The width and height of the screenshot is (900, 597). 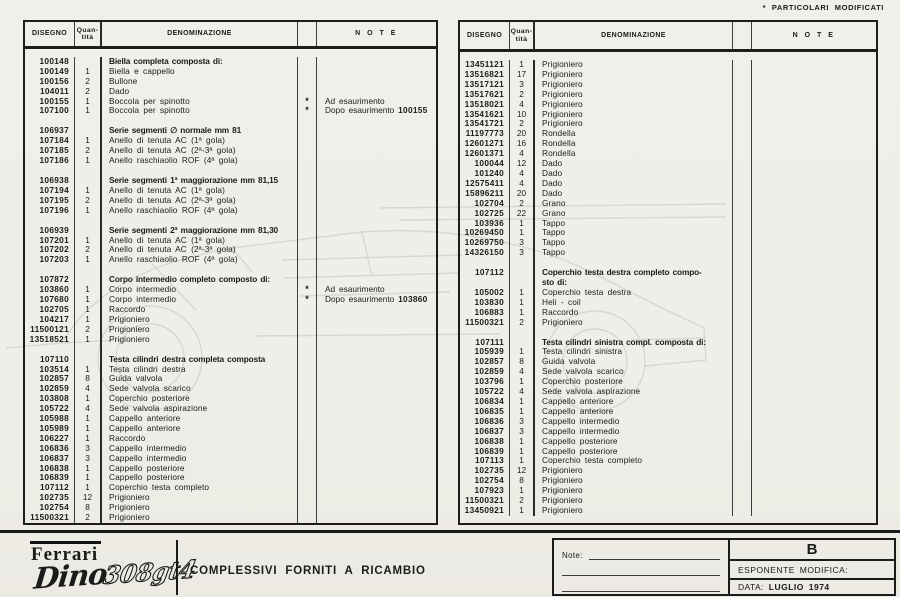 I want to click on note-cell: Dopo esaurimento 103860, so click(x=376, y=299).